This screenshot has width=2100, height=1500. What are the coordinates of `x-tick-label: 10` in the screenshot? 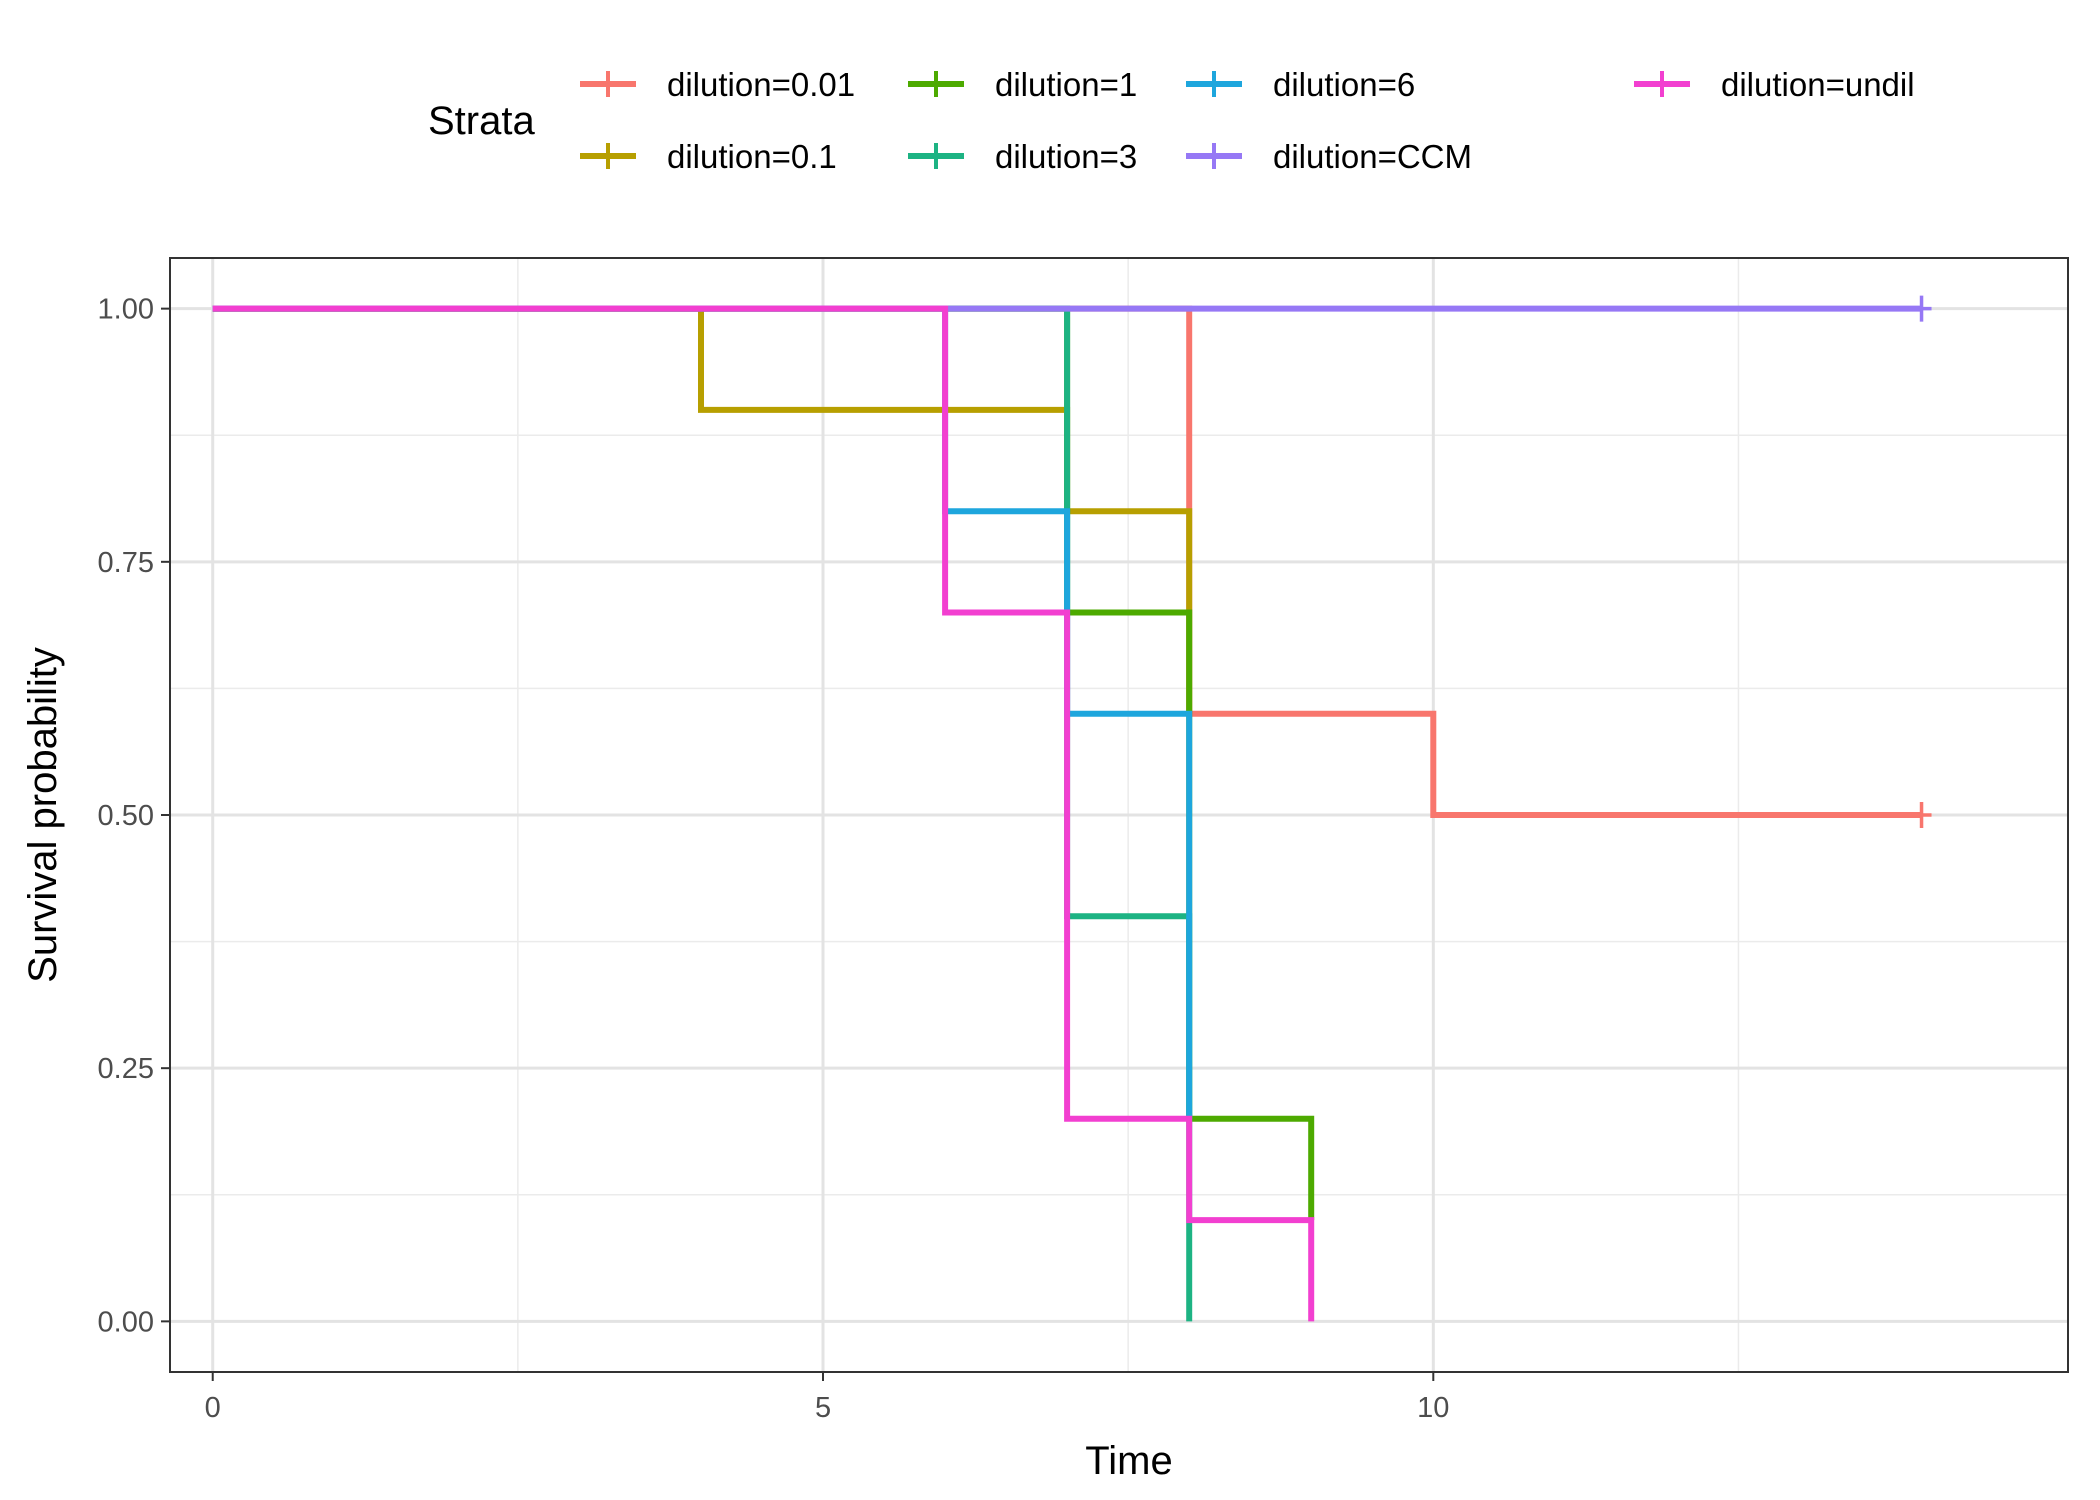 It's located at (1433, 1408).